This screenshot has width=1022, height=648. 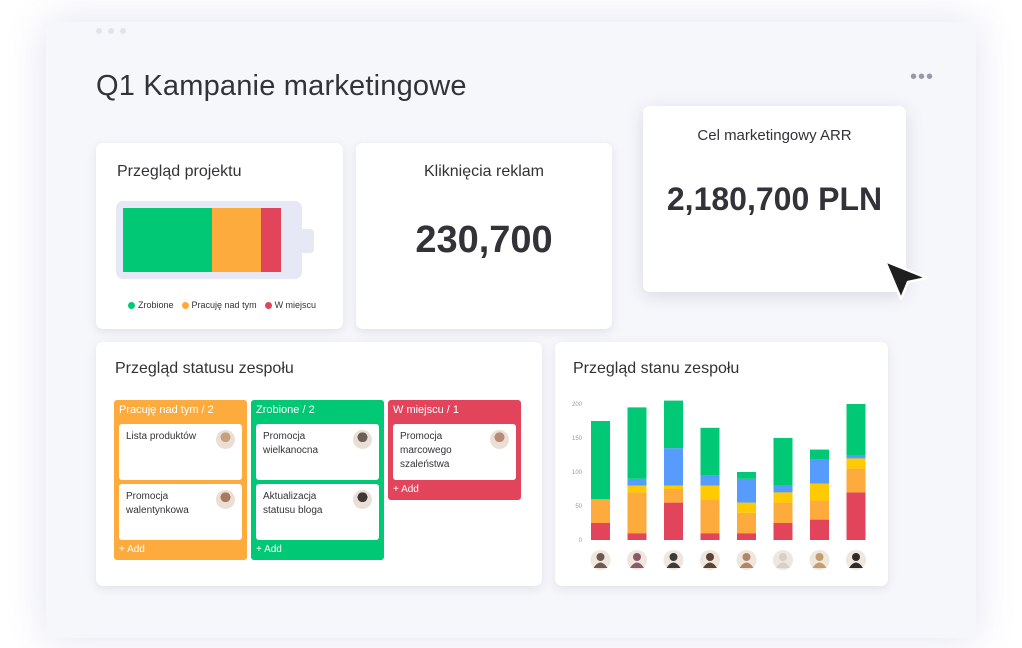 What do you see at coordinates (111, 31) in the screenshot?
I see `window-dots` at bounding box center [111, 31].